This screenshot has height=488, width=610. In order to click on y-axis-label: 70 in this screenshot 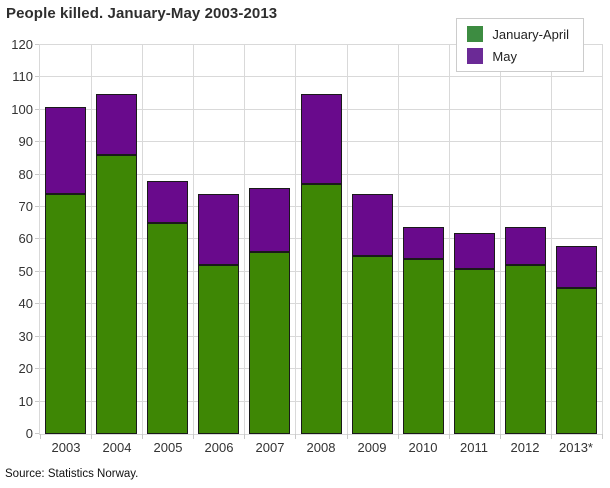, I will do `click(25, 206)`.